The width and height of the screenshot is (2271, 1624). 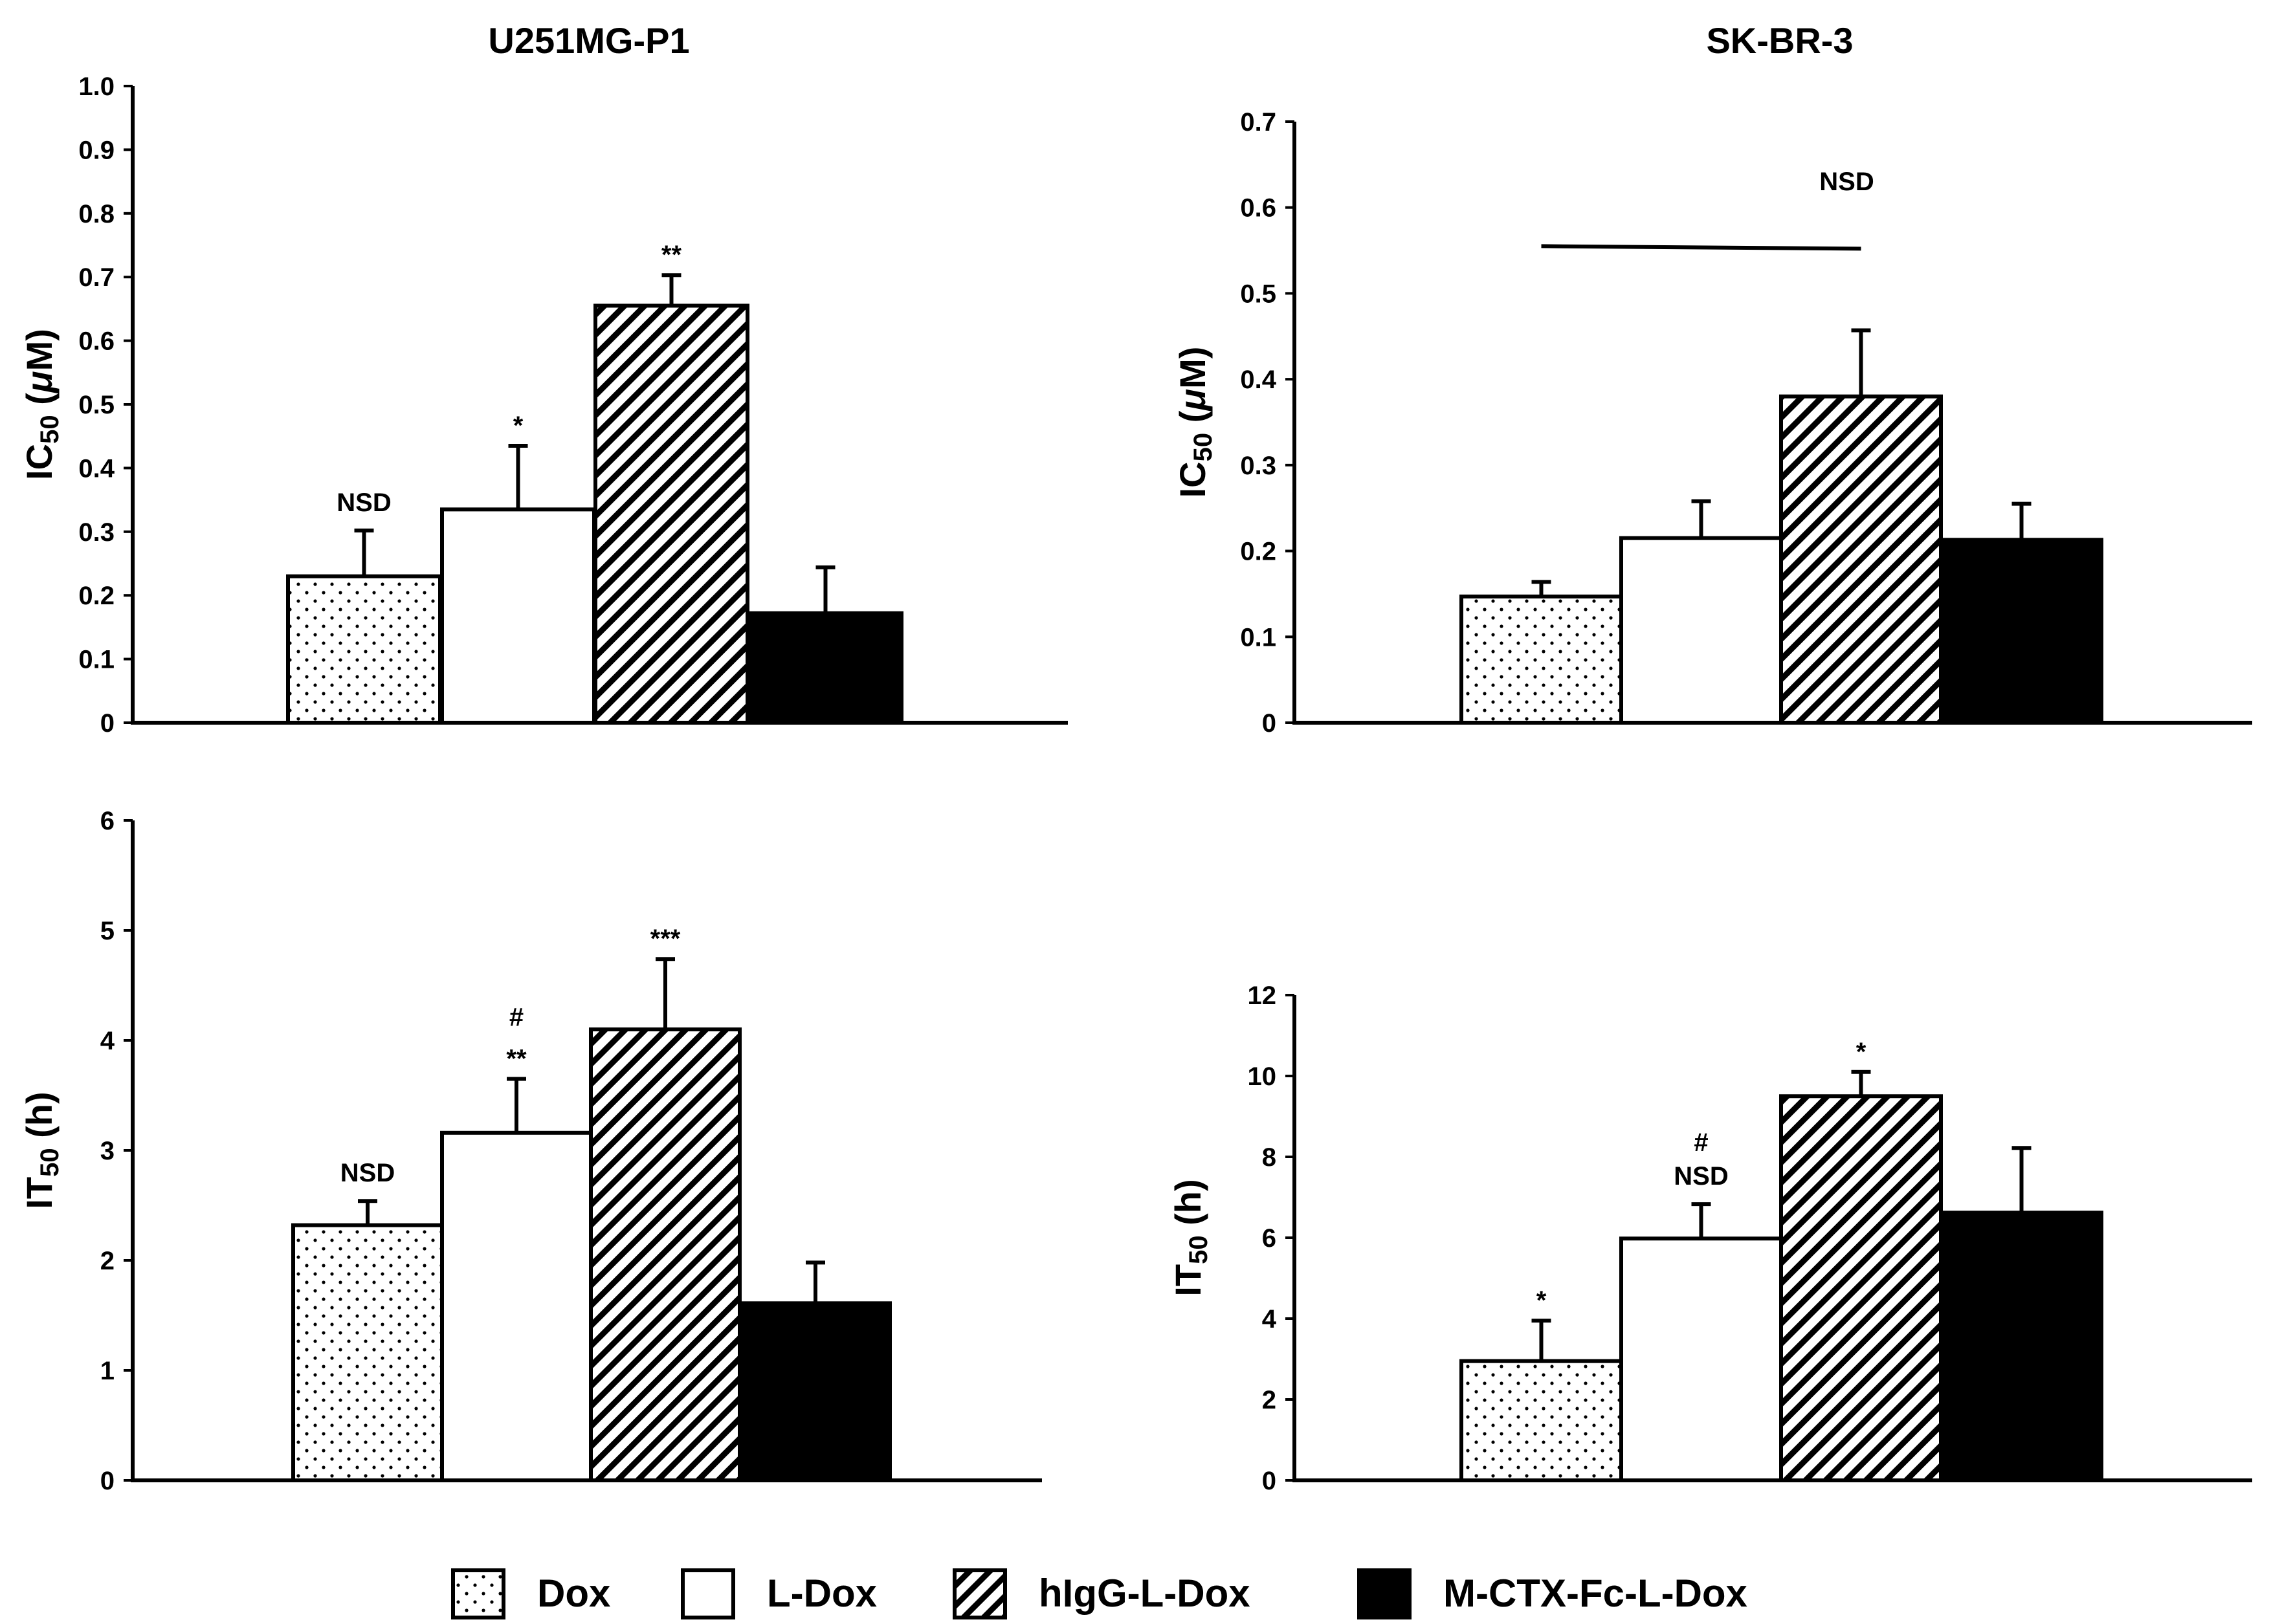 I want to click on legend-label: L-Dox, so click(x=822, y=1593).